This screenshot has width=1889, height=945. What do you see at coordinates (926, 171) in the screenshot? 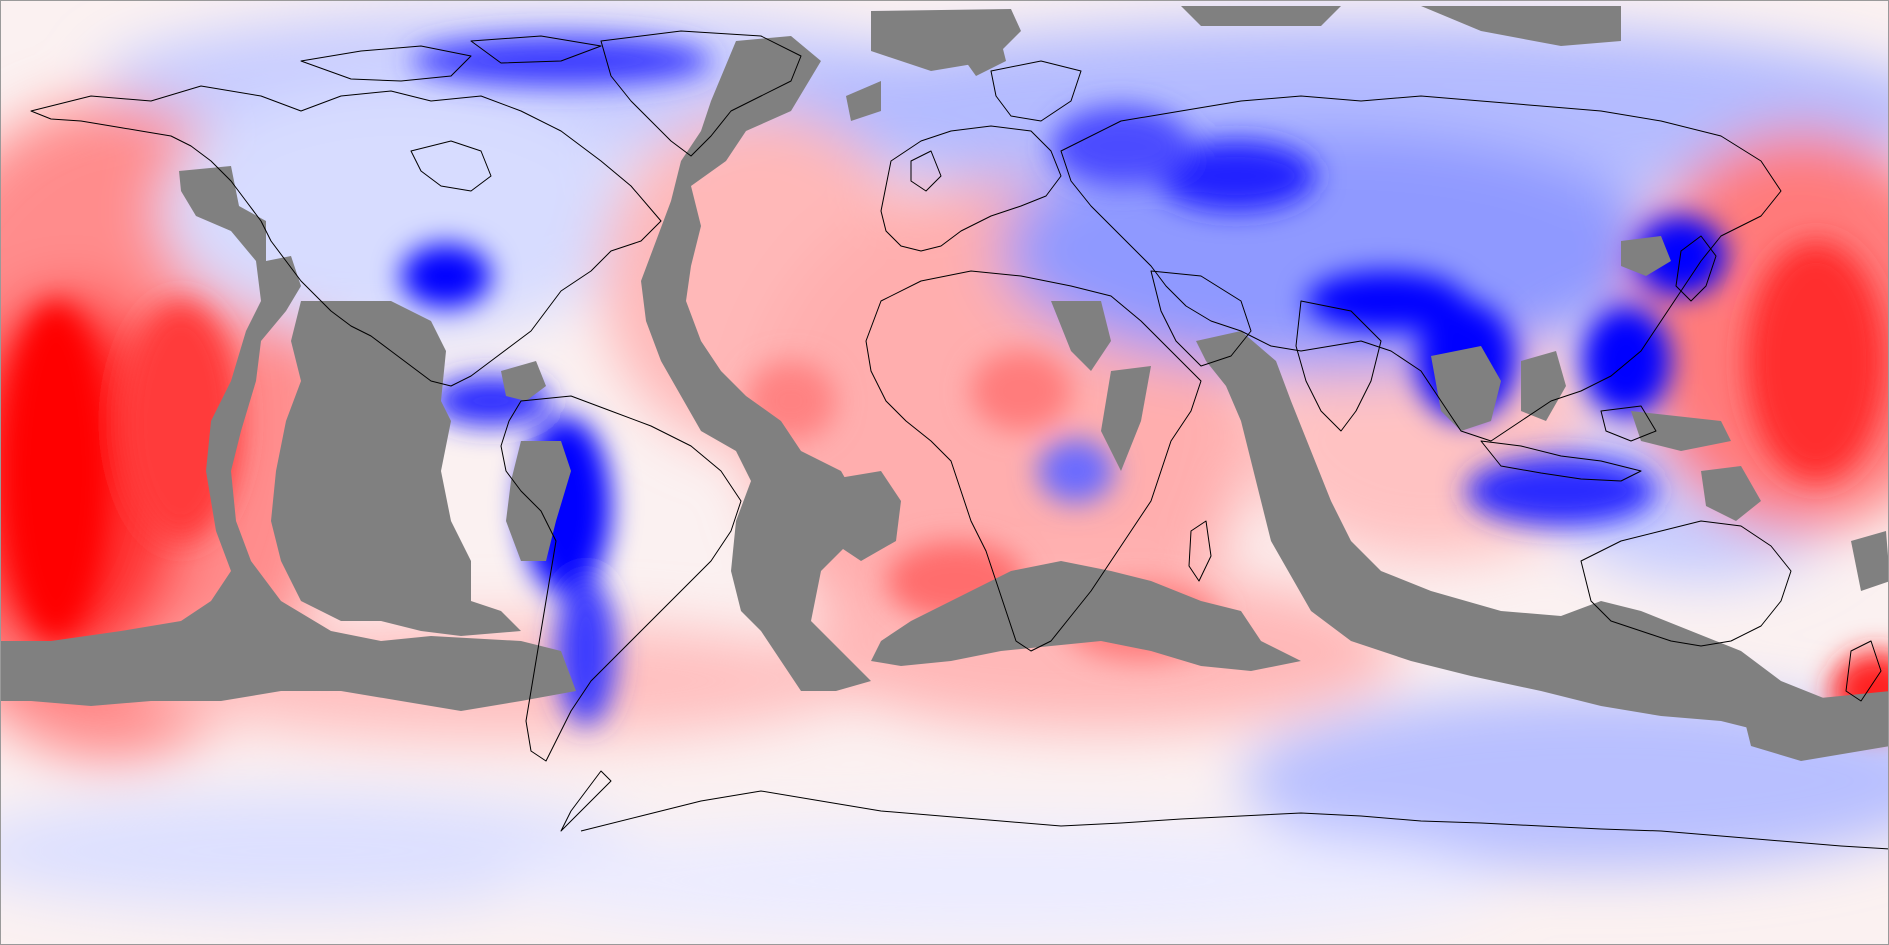
I see `coastline-british-isles` at bounding box center [926, 171].